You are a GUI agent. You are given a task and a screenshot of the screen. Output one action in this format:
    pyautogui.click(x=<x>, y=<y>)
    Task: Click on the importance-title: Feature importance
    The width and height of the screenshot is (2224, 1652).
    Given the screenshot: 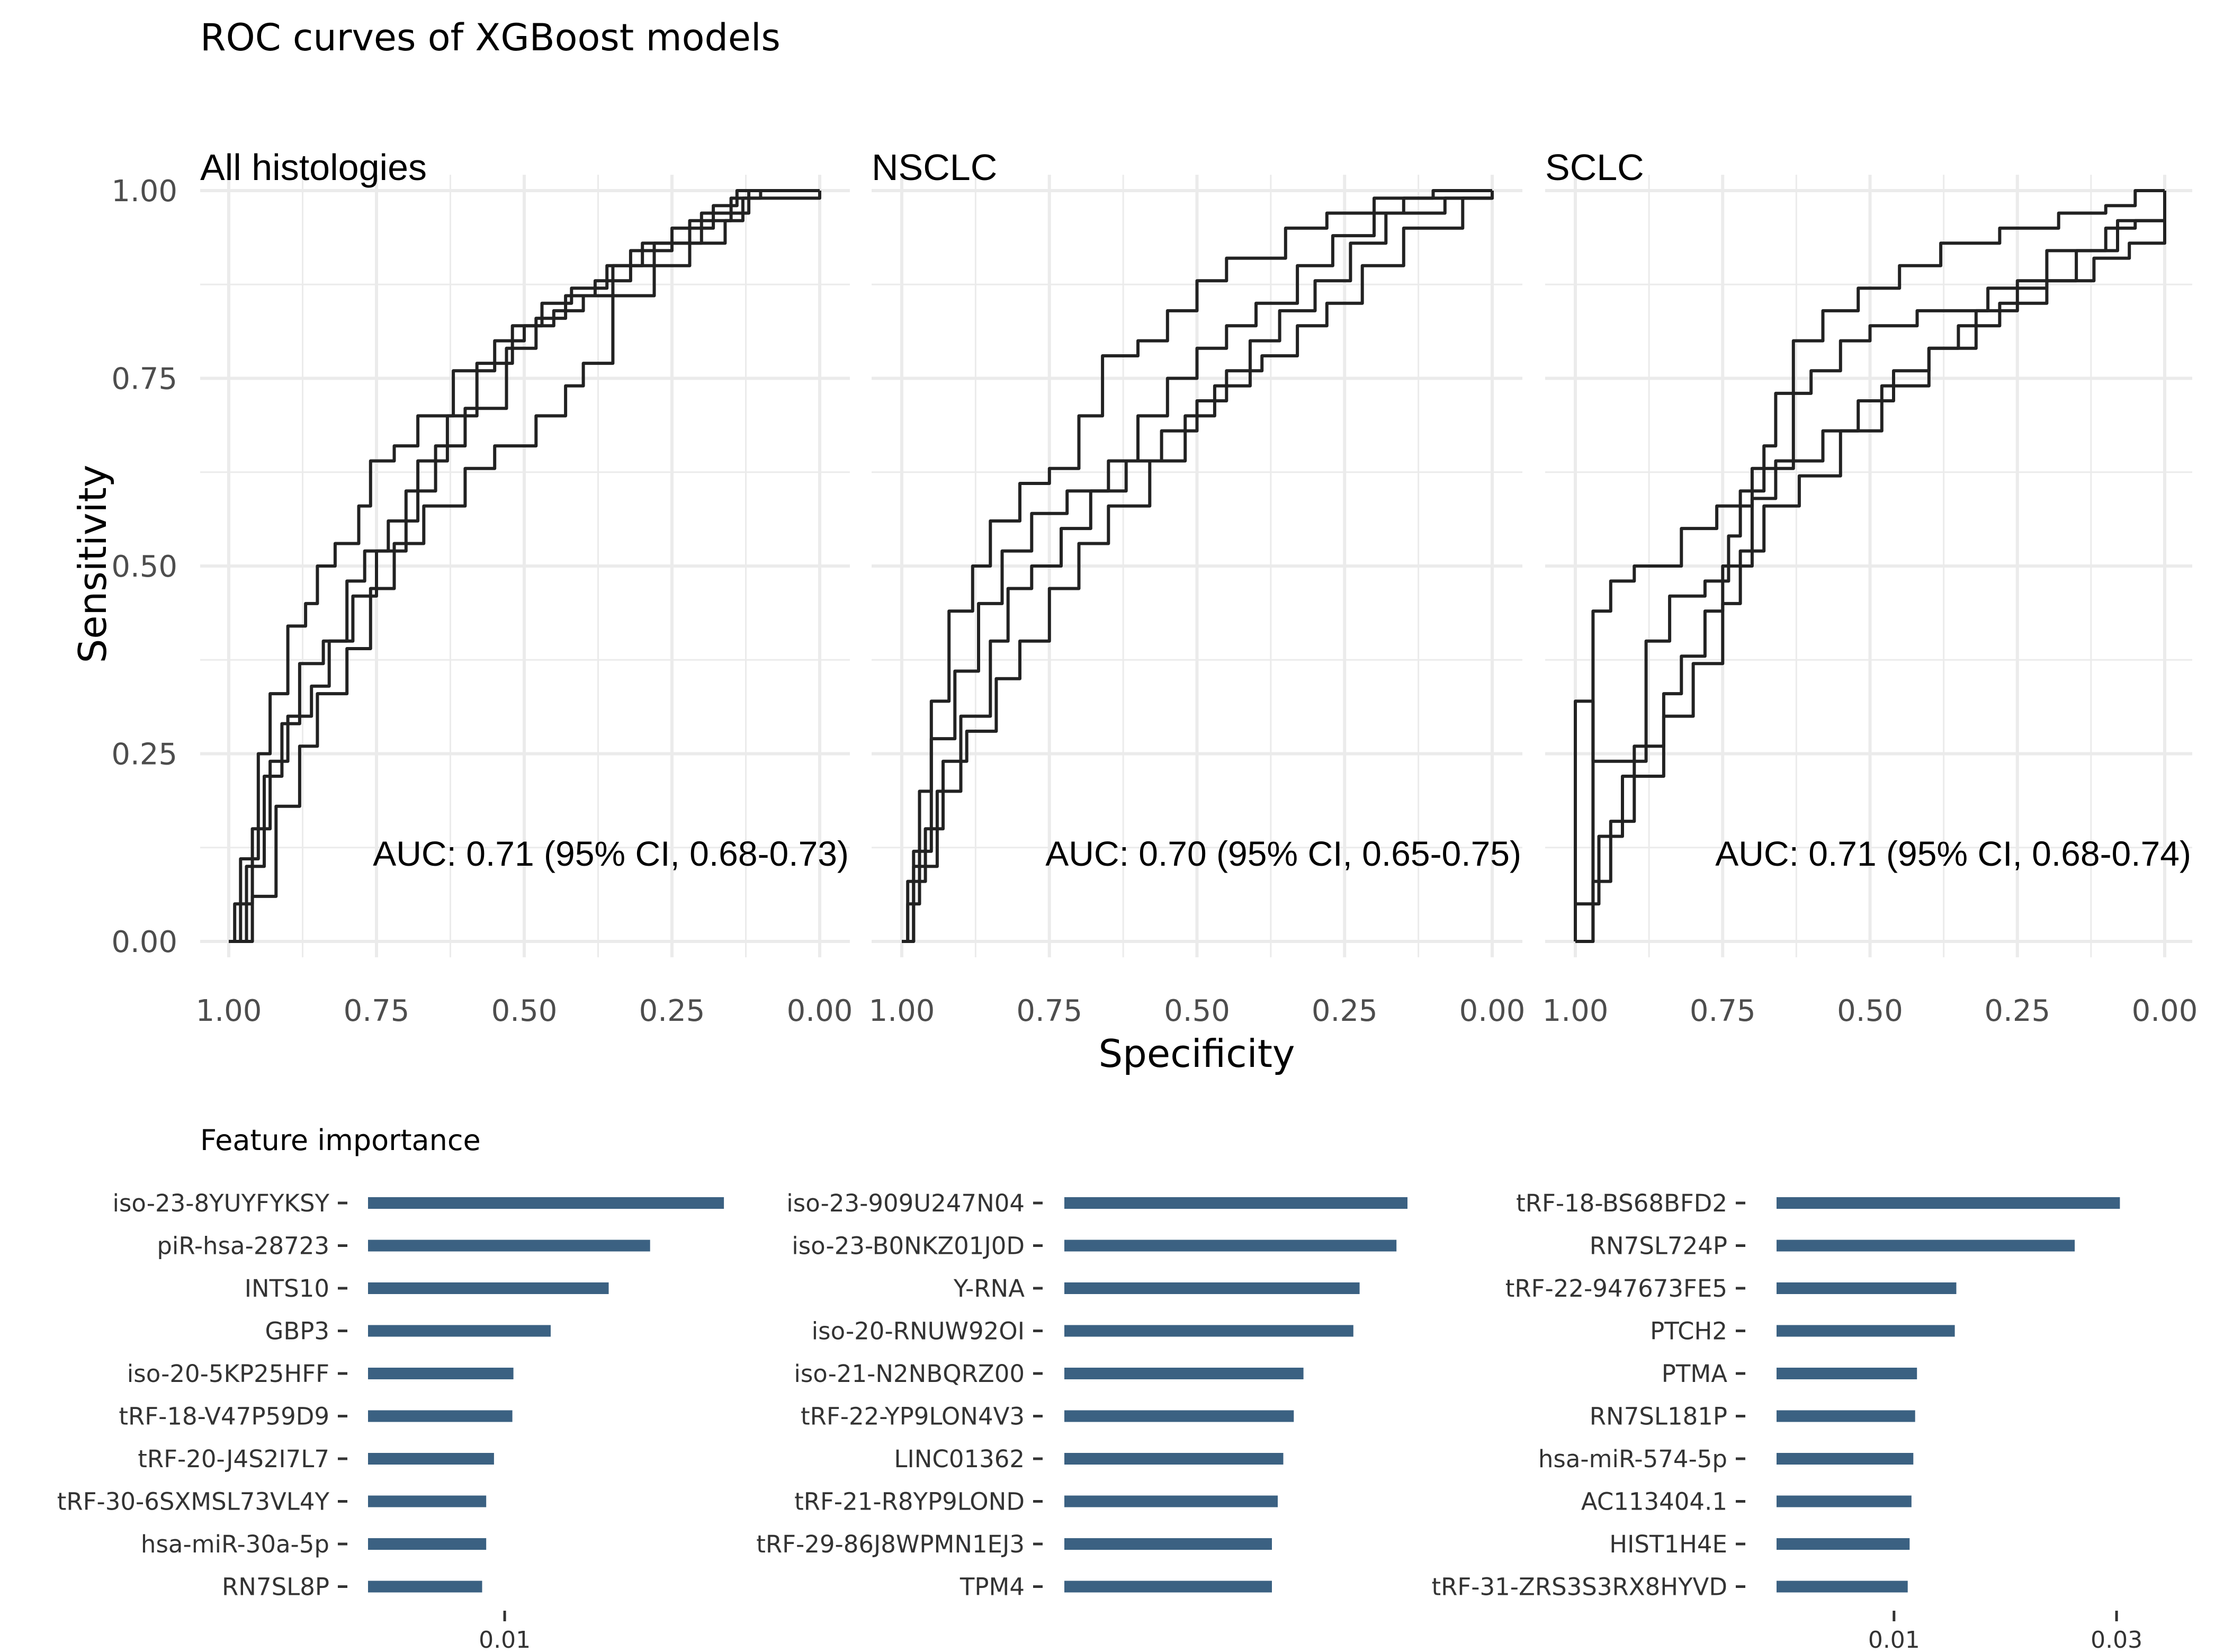 What is the action you would take?
    pyautogui.click(x=340, y=1140)
    